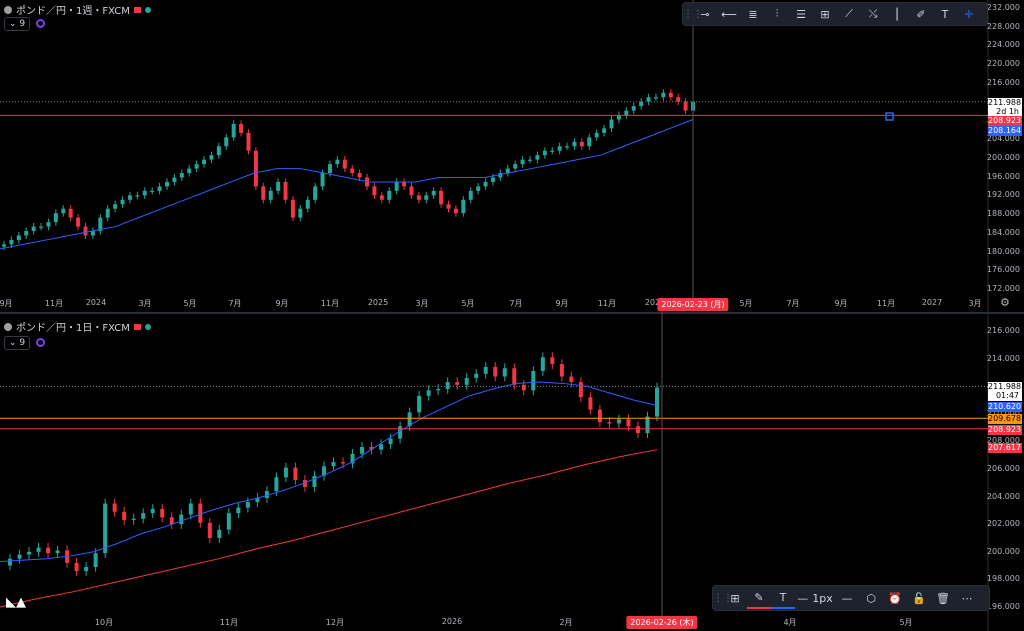 Image resolution: width=1024 pixels, height=631 pixels. I want to click on tradingview-logo: ◣▲, so click(16, 602).